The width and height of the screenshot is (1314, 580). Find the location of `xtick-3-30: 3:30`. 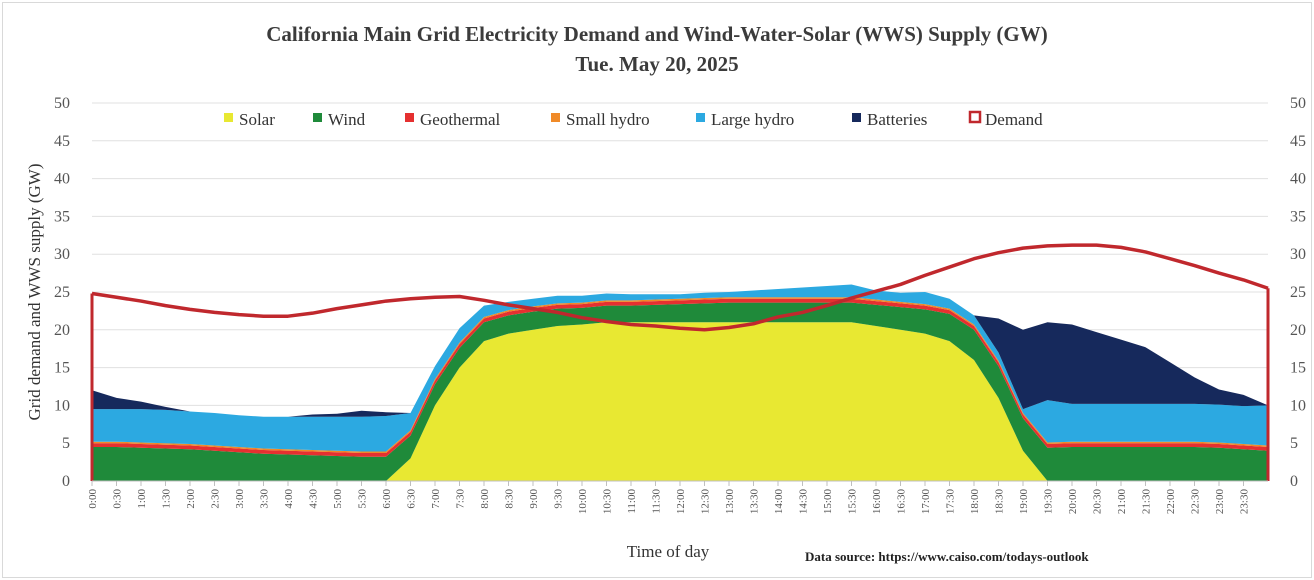

xtick-3-30: 3:30 is located at coordinates (265, 499).